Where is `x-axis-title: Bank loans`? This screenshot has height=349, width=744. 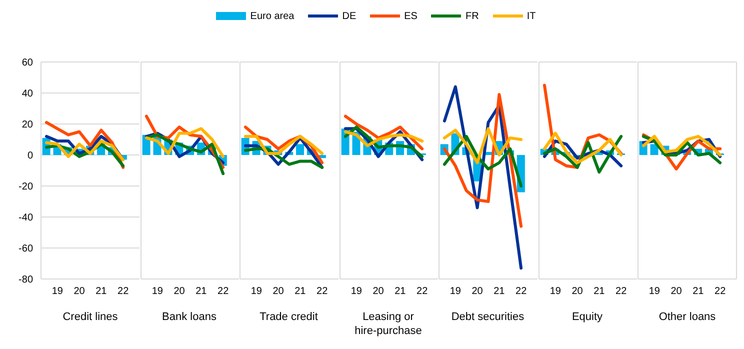 x-axis-title: Bank loans is located at coordinates (189, 317).